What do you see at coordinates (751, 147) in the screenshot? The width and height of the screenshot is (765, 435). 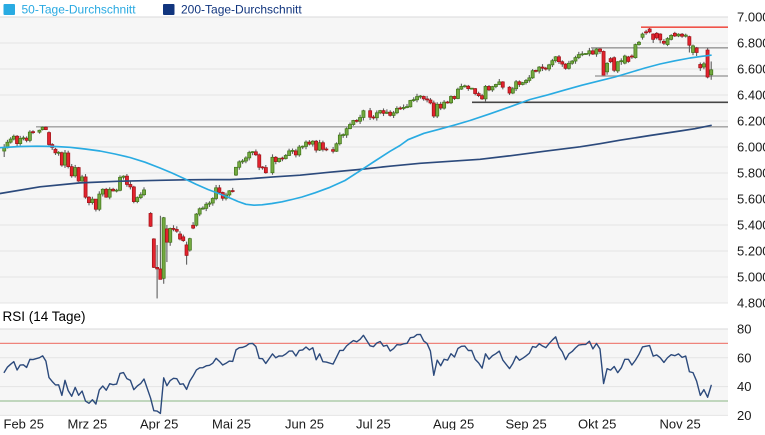 I see `svg-text: 6.000` at bounding box center [751, 147].